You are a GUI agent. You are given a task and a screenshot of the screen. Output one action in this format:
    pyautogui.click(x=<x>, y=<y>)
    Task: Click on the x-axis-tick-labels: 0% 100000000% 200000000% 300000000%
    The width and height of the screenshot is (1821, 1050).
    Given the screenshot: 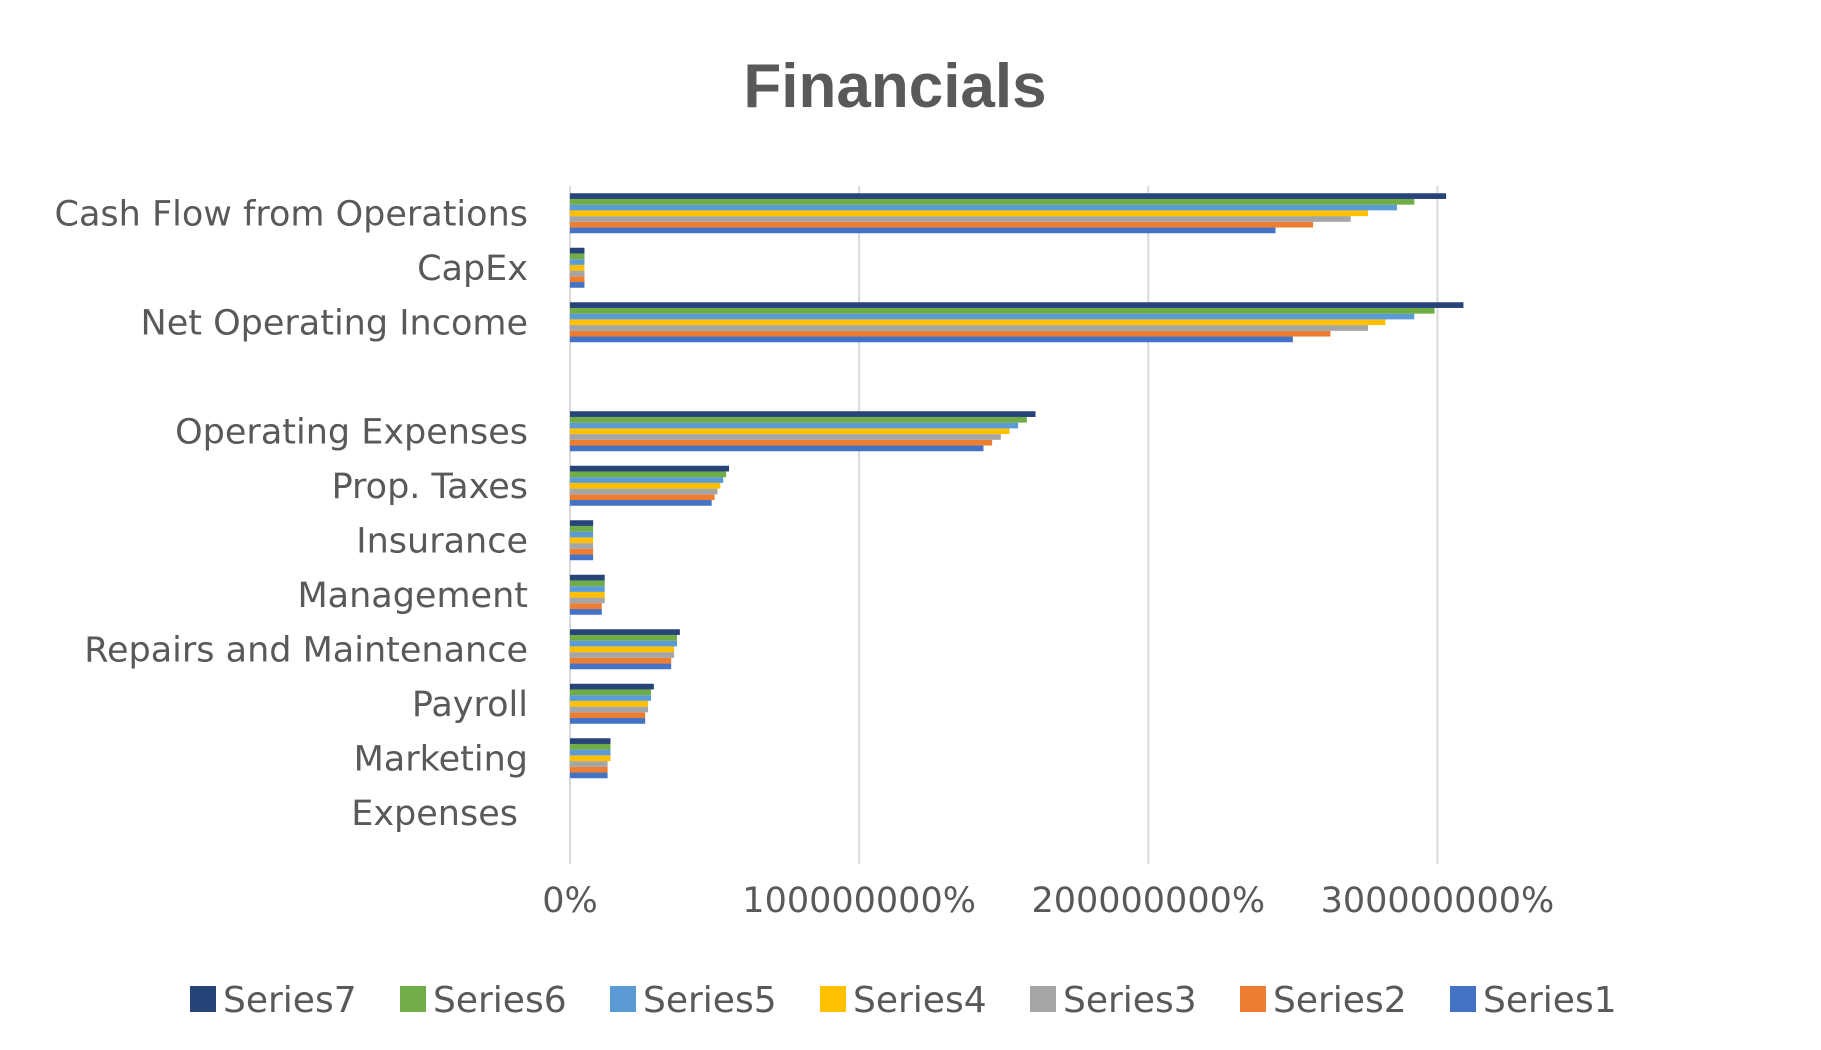 What is the action you would take?
    pyautogui.click(x=1048, y=901)
    